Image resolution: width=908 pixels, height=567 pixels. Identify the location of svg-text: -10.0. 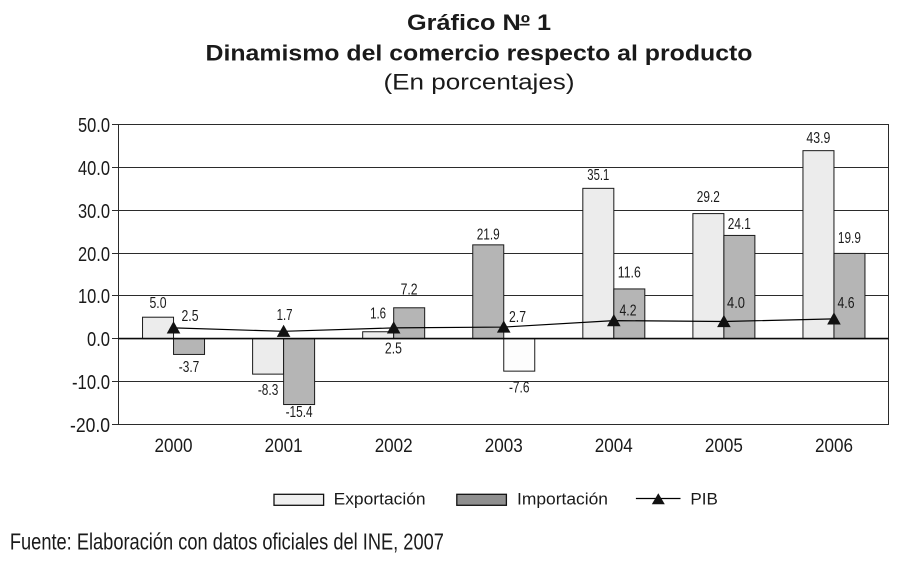
(91, 383).